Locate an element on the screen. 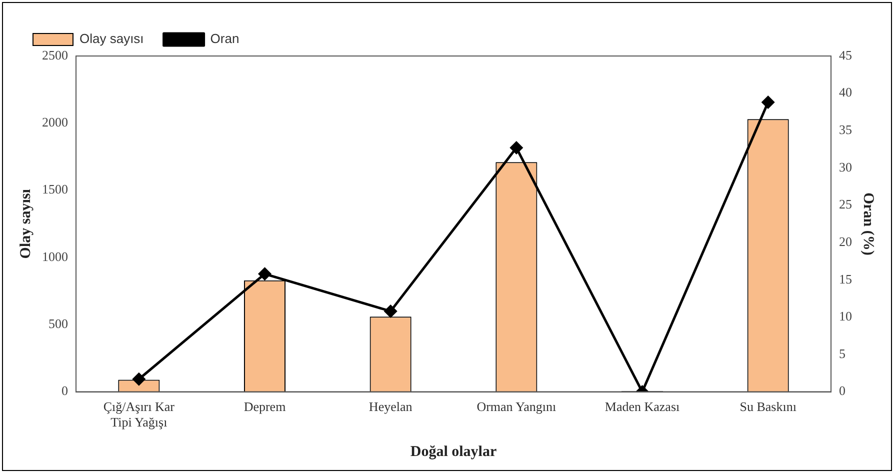 This screenshot has width=894, height=473. legend-label: Olay sayısı is located at coordinates (112, 38).